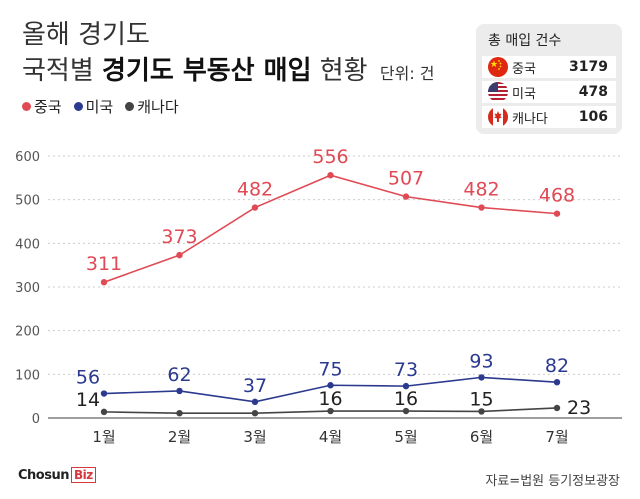 This screenshot has width=640, height=499. I want to click on legend-item-canada: 캐나다, so click(152, 106).